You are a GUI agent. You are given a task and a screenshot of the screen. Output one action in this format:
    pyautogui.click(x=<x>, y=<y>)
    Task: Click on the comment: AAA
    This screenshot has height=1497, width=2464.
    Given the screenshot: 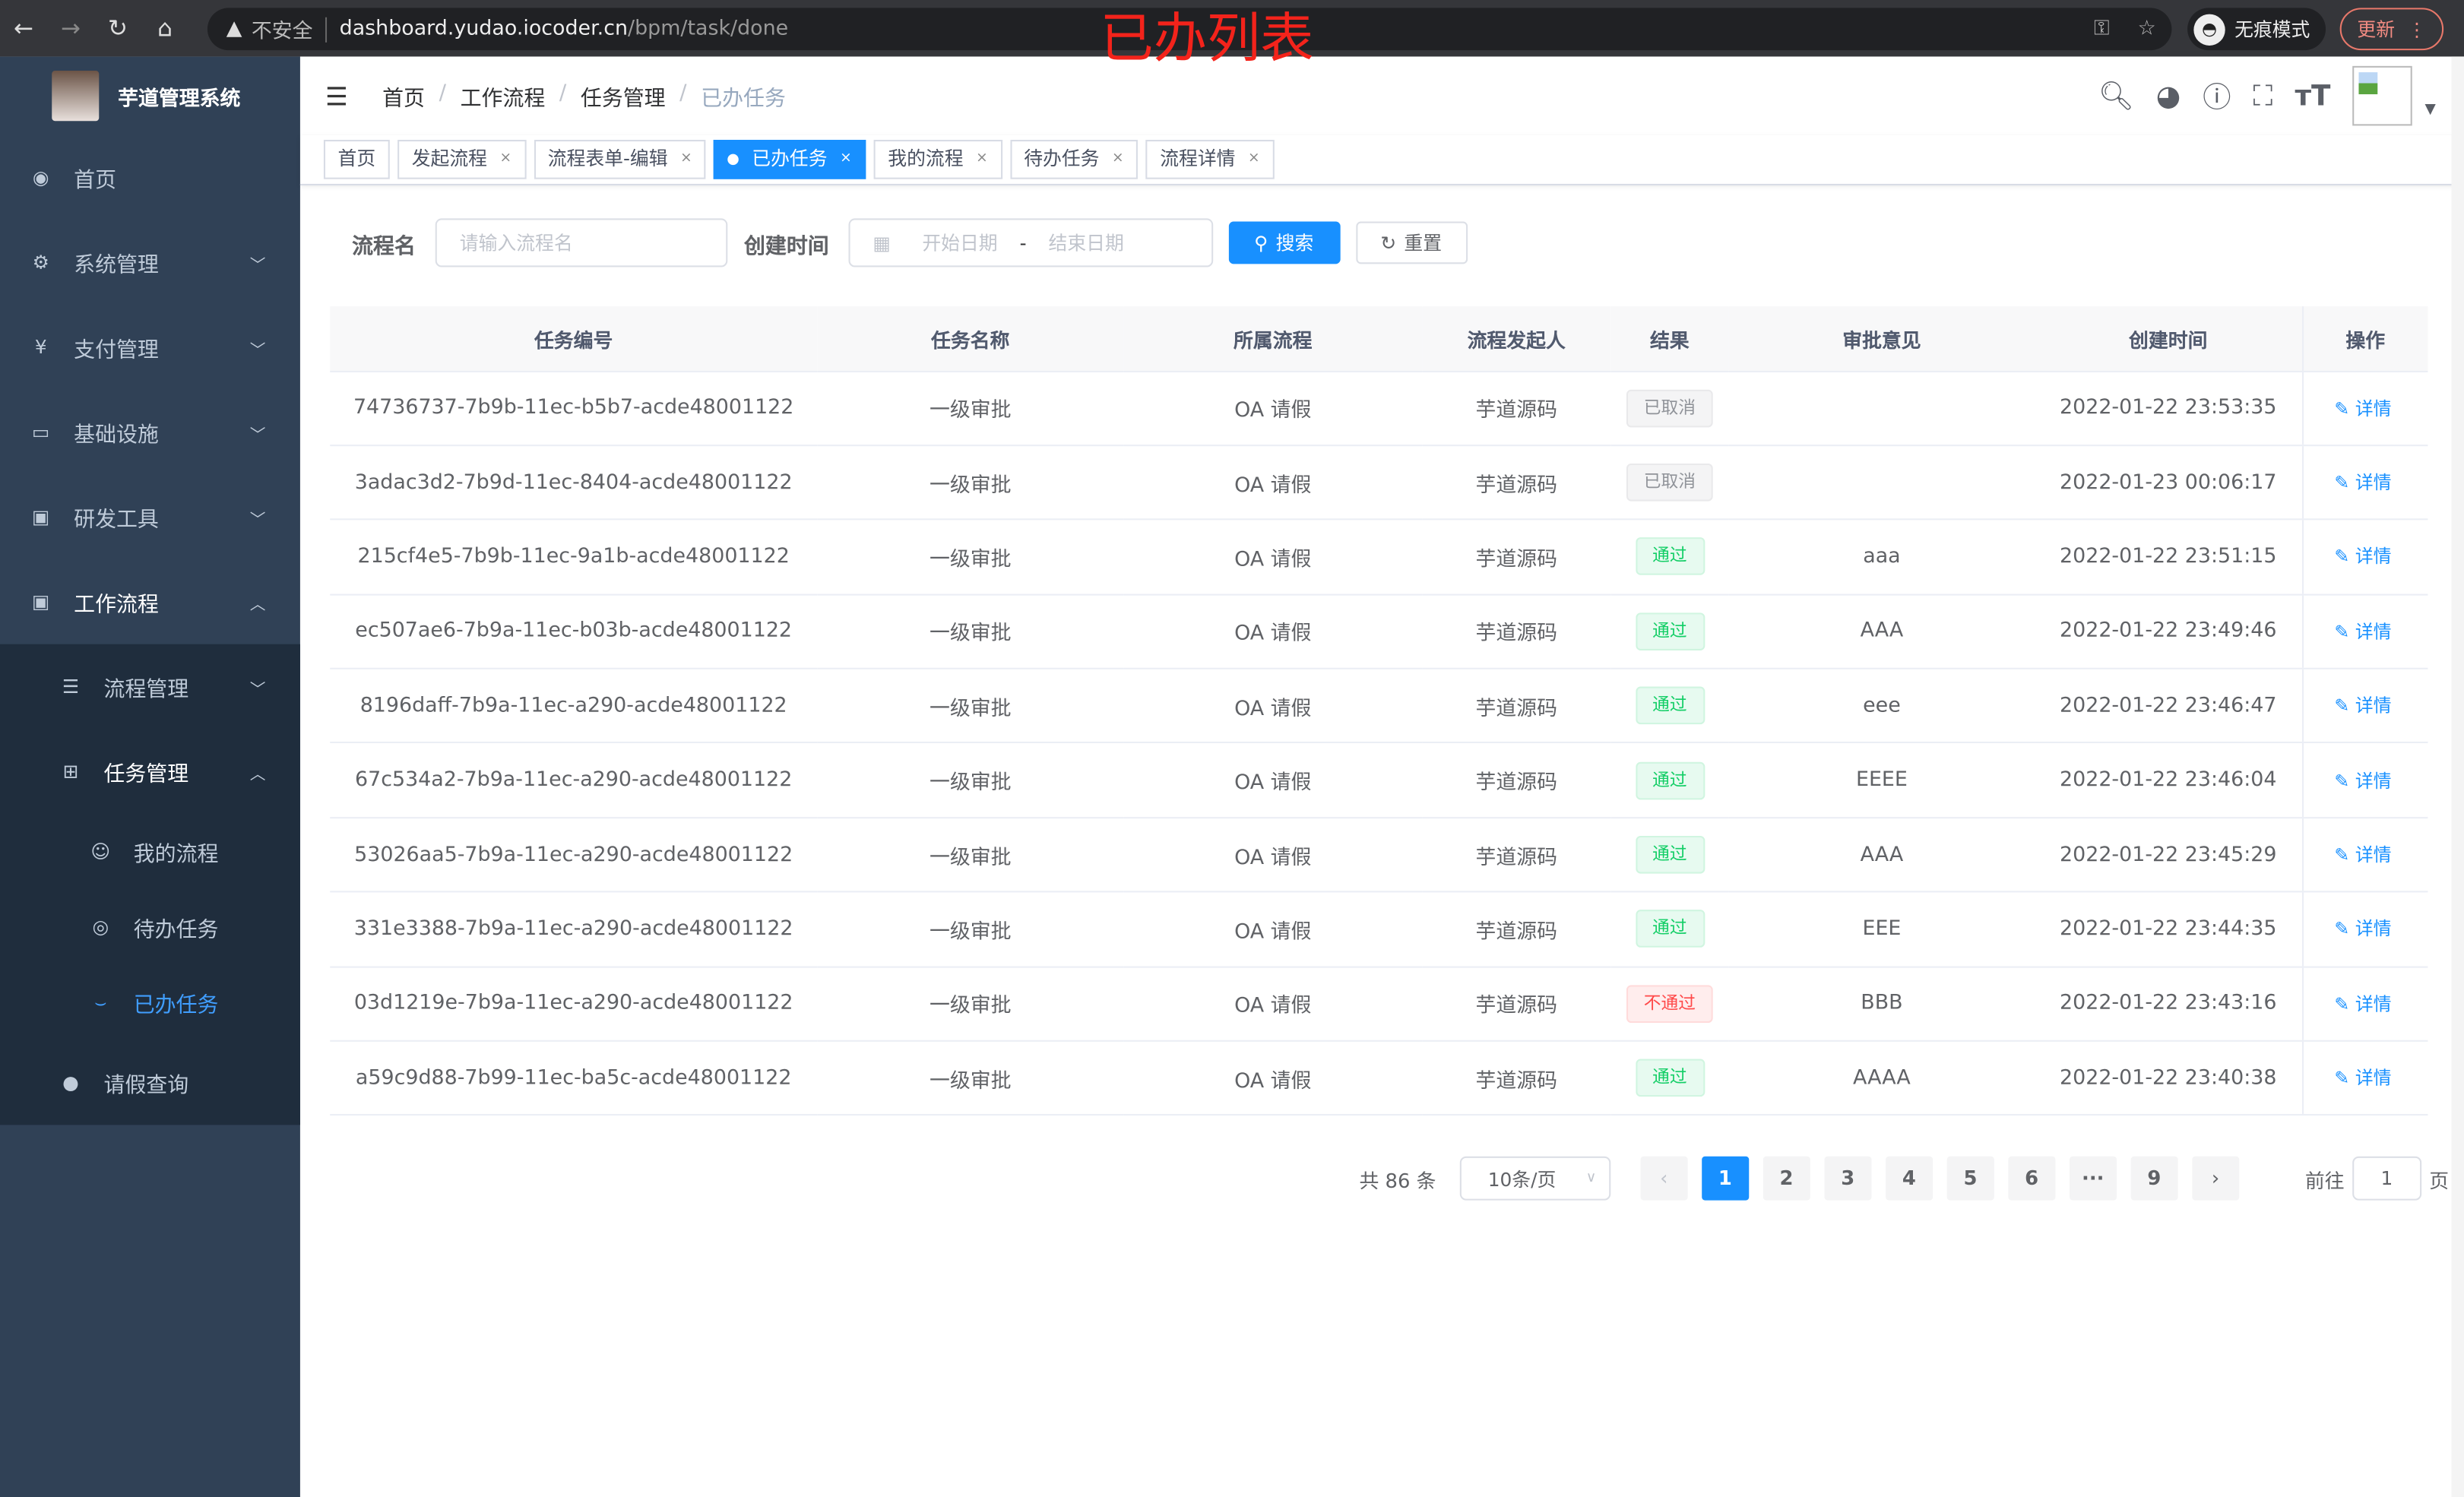 What is the action you would take?
    pyautogui.click(x=1881, y=631)
    